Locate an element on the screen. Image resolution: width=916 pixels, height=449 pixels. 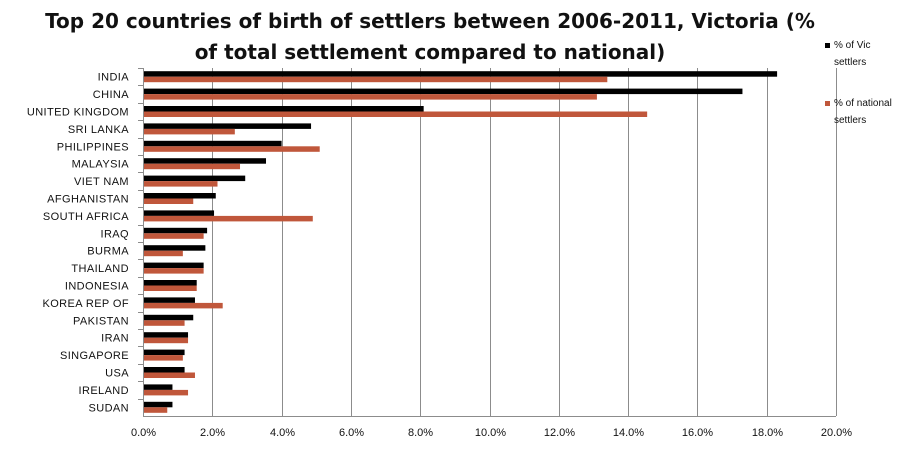
category-label: SOUTH AFRICA is located at coordinates (86, 217).